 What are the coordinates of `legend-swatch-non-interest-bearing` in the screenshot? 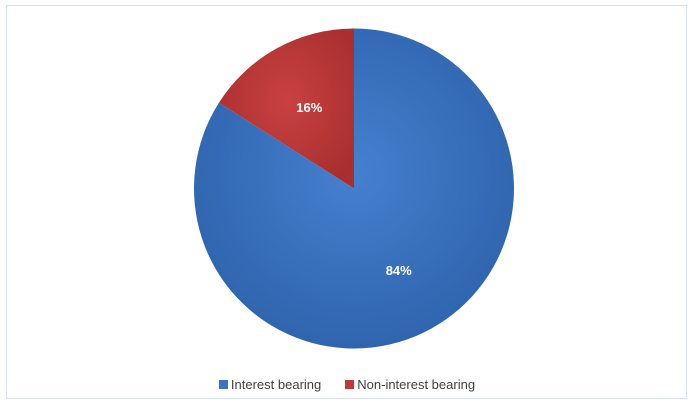 It's located at (350, 384).